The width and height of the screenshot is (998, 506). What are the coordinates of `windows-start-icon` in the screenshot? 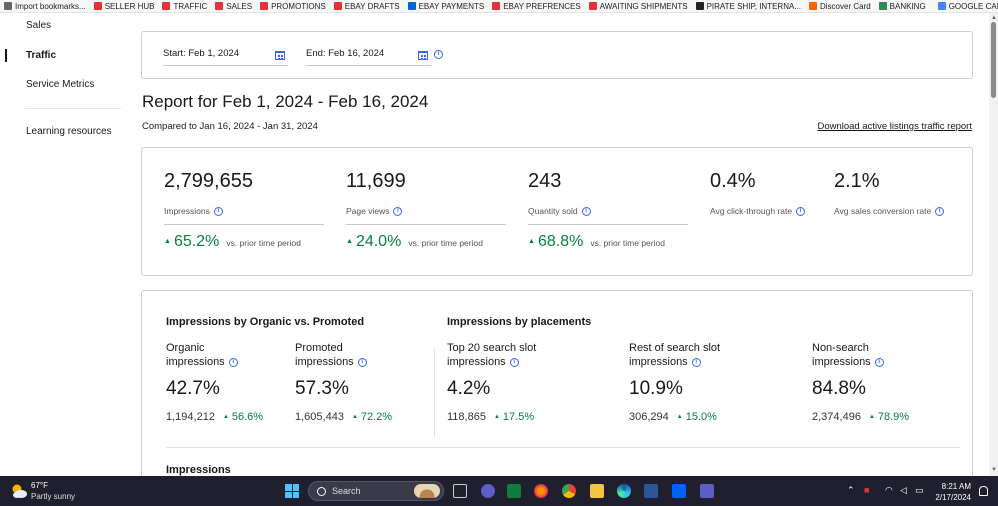 It's located at (292, 491).